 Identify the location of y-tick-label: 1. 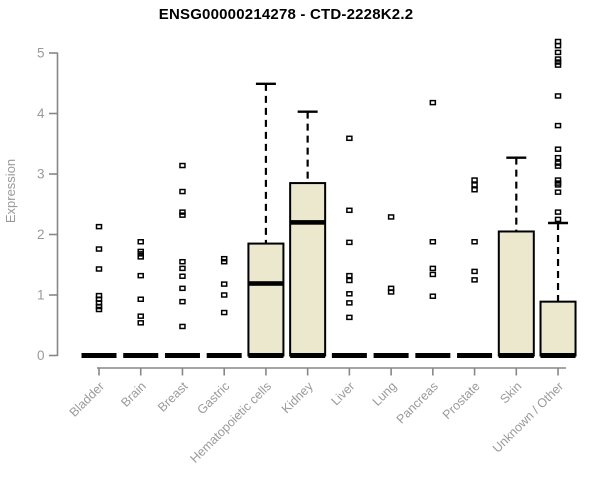
(41, 295).